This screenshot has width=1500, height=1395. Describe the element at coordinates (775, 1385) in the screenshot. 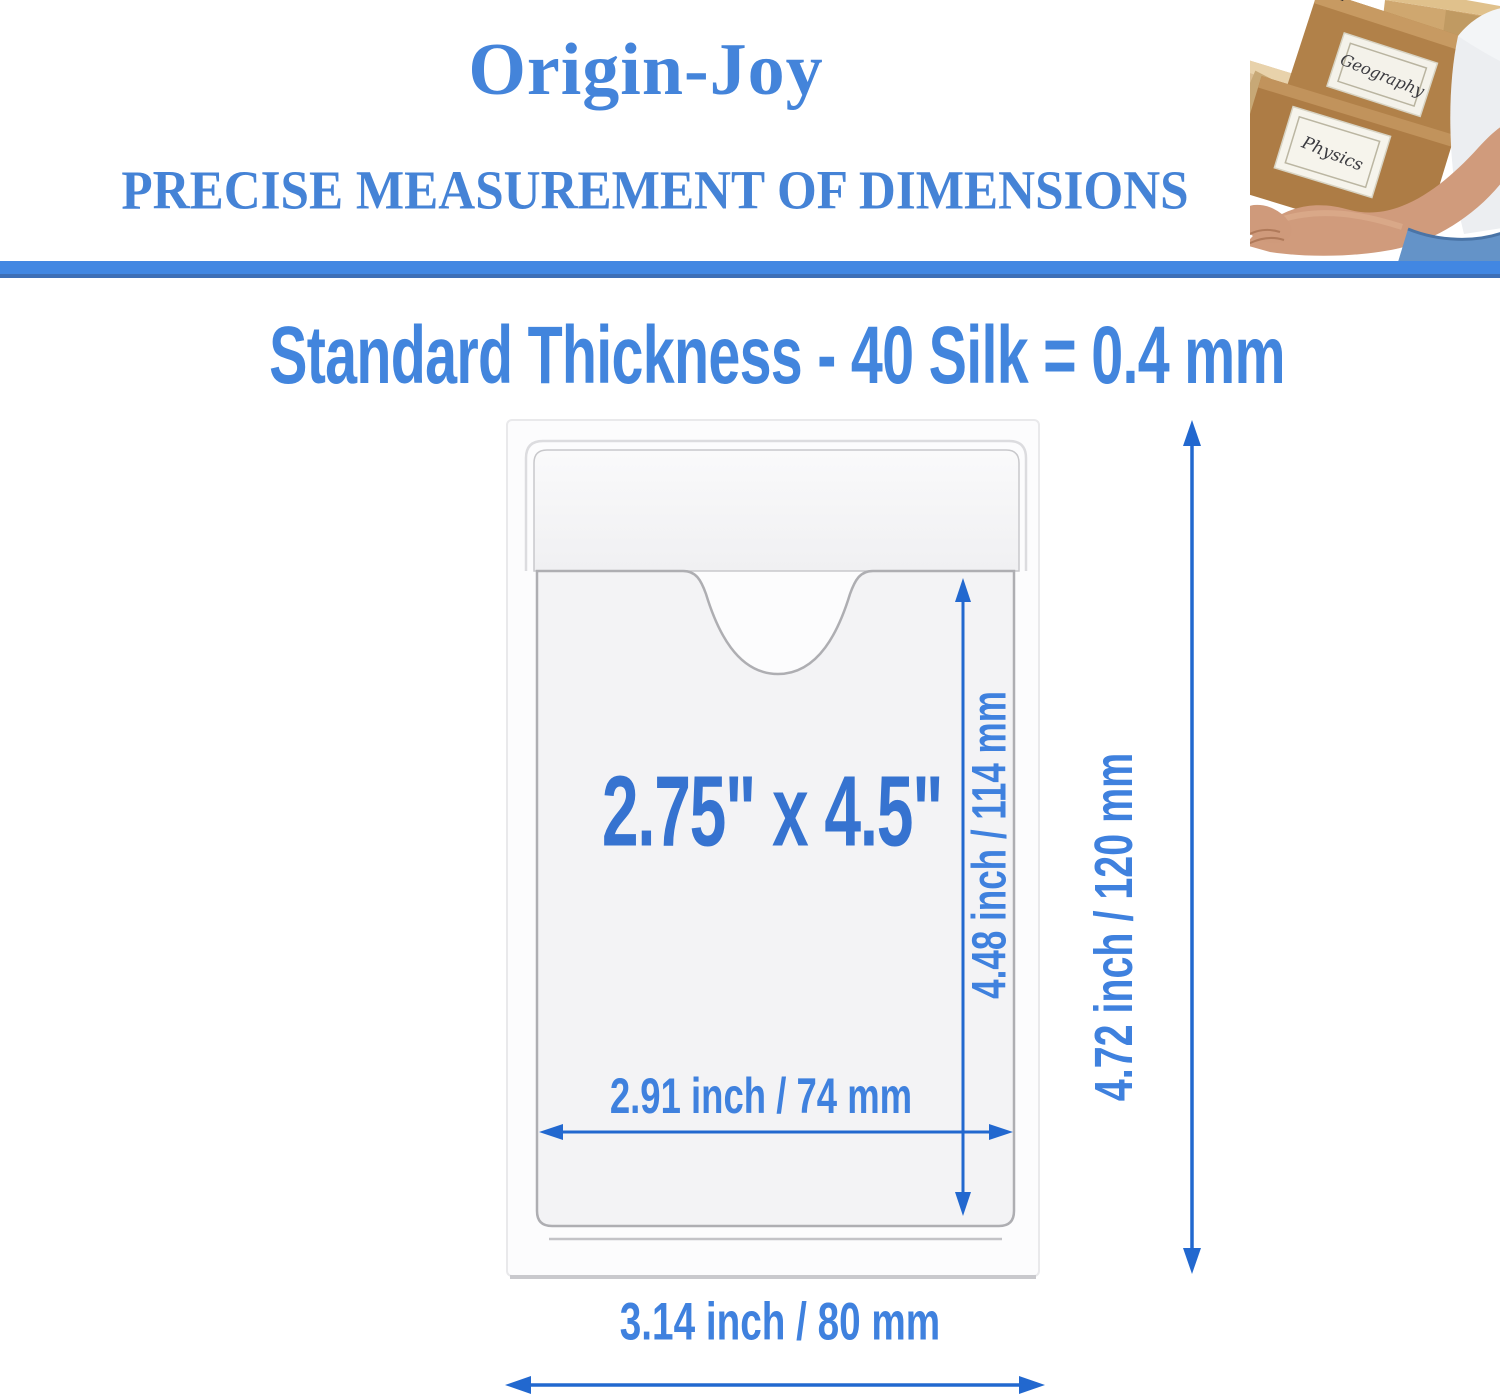

I see `outer-width-arrow` at that location.